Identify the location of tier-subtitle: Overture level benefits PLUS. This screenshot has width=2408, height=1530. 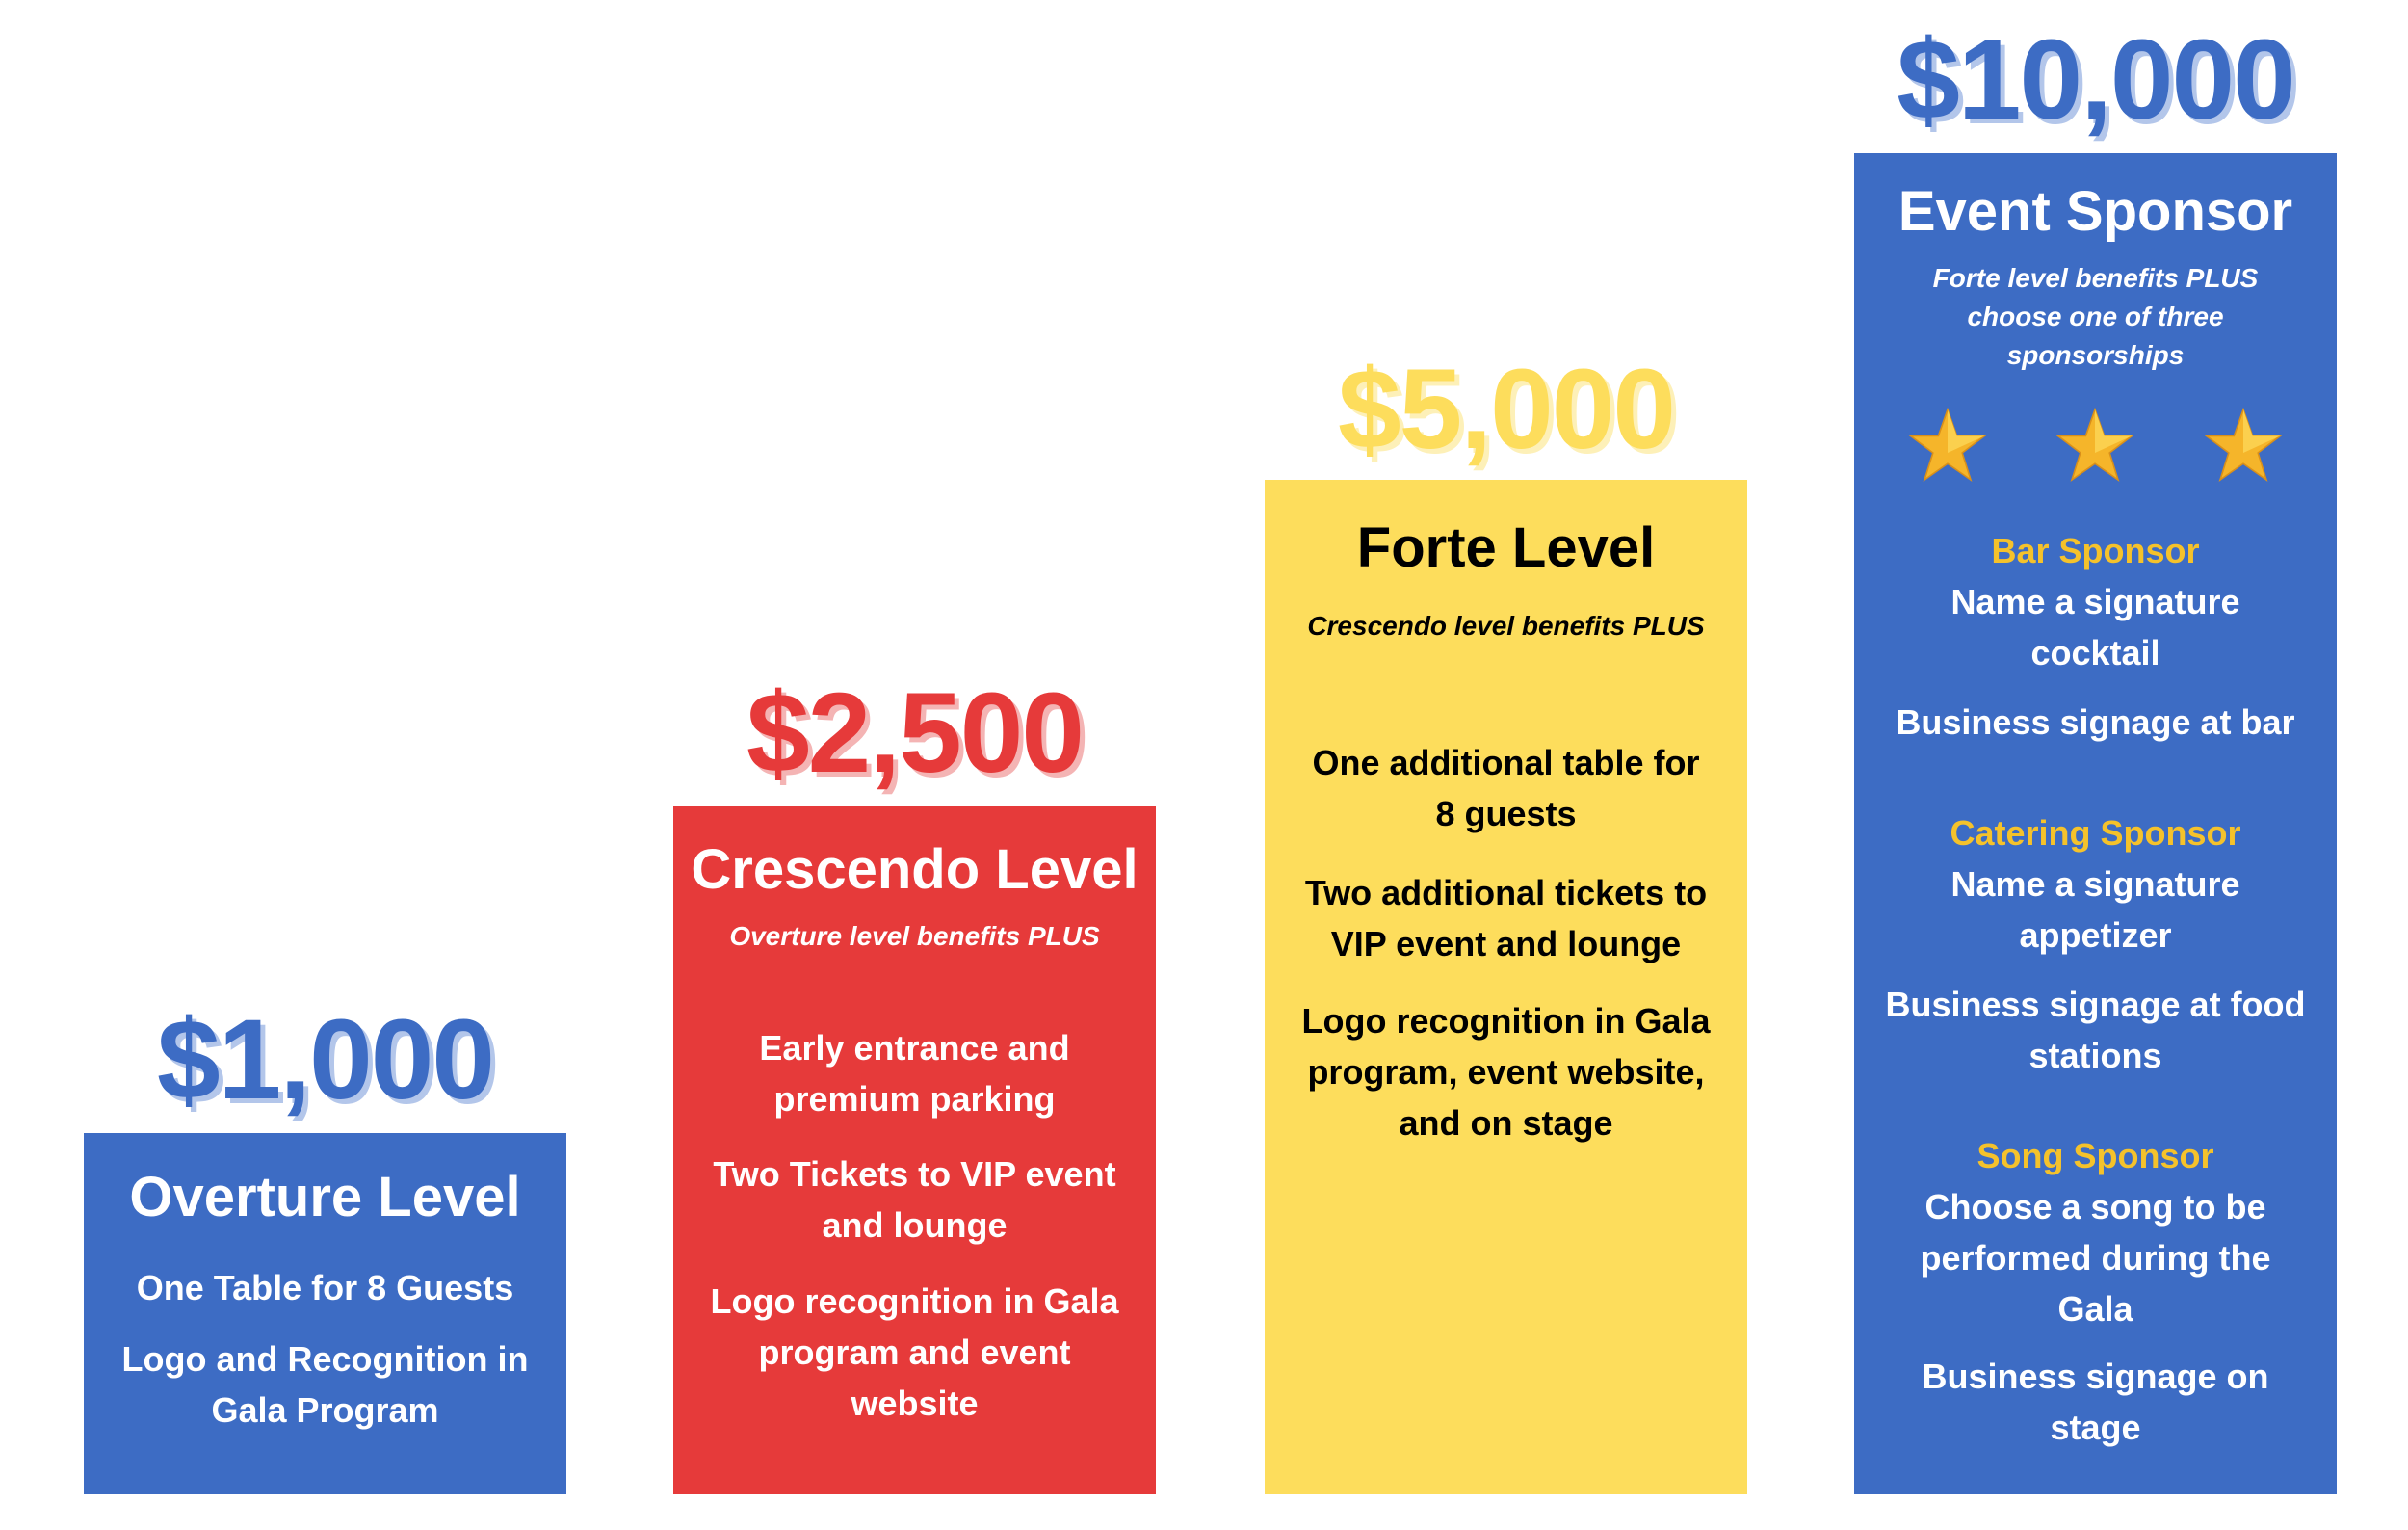
(914, 936).